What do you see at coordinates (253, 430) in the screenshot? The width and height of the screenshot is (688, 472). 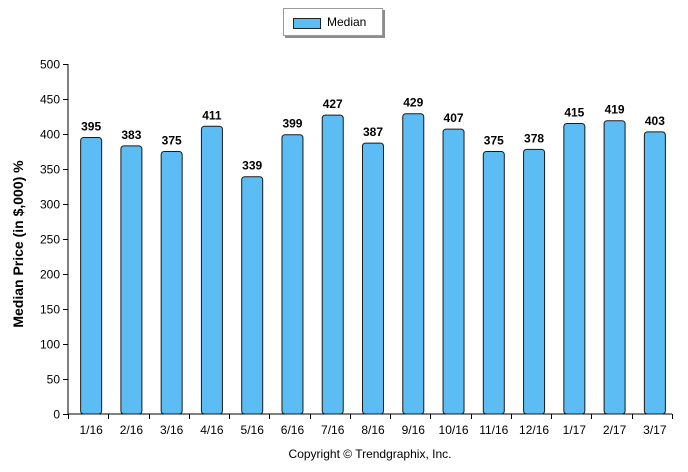 I see `x-tick-label: 5/16` at bounding box center [253, 430].